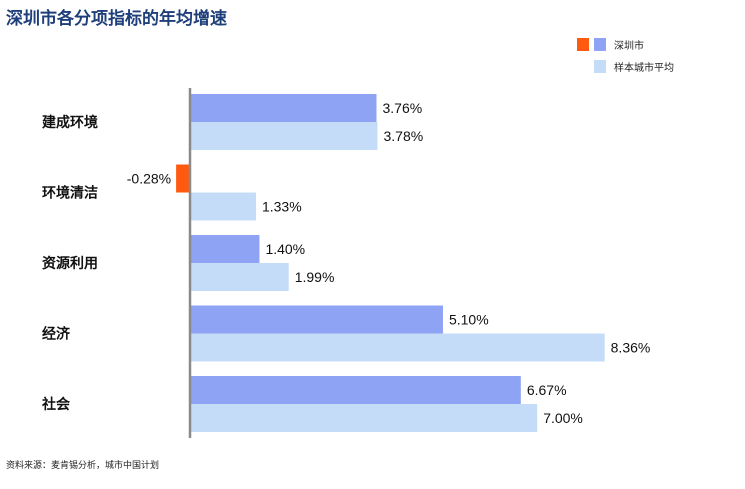  Describe the element at coordinates (56, 404) in the screenshot. I see `category-label: 社会` at that location.